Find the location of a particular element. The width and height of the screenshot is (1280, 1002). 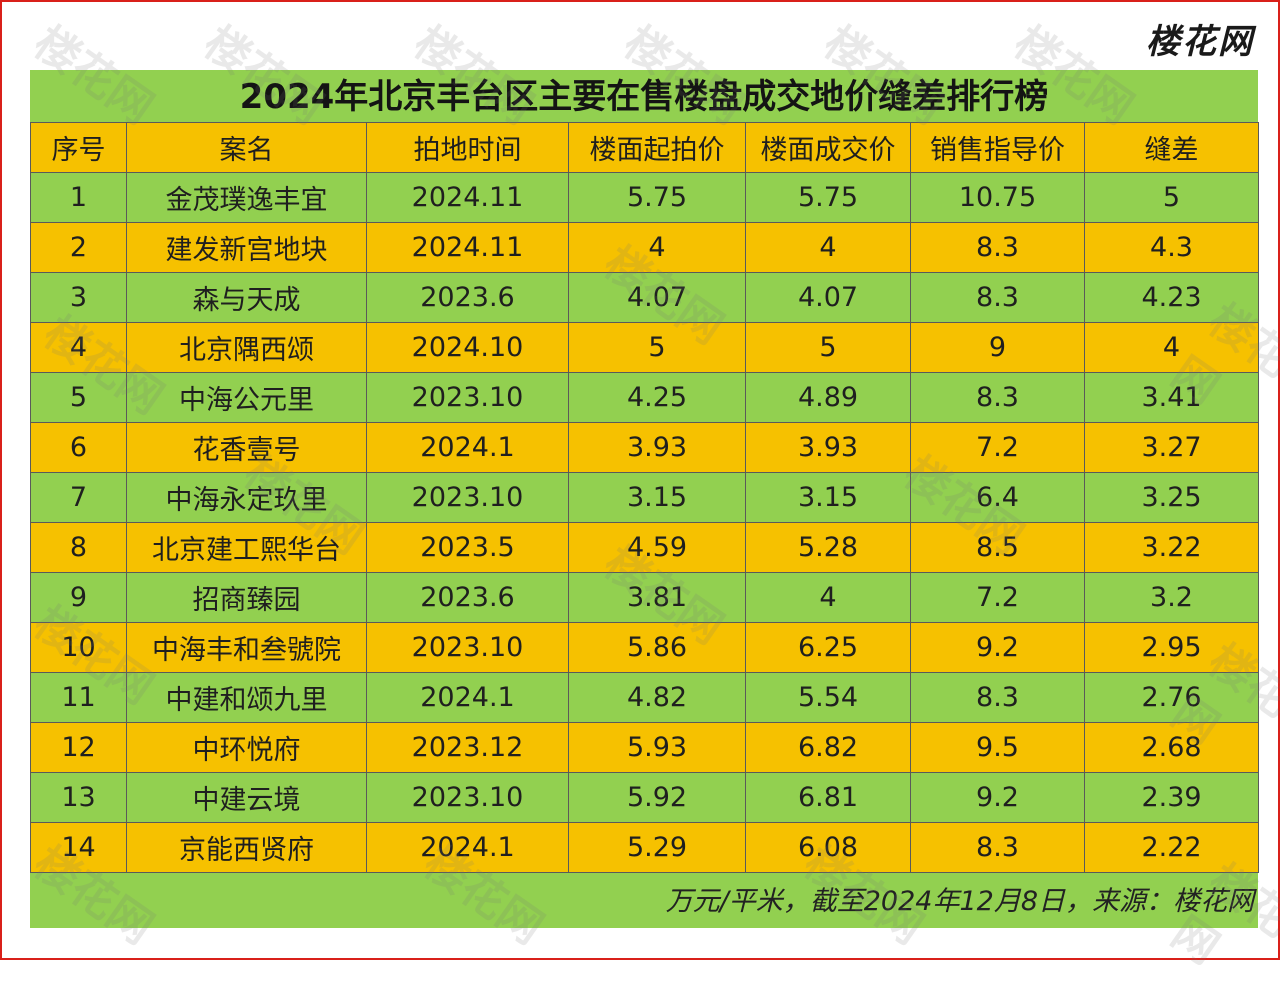

table-cell: 3.93 is located at coordinates (657, 447).